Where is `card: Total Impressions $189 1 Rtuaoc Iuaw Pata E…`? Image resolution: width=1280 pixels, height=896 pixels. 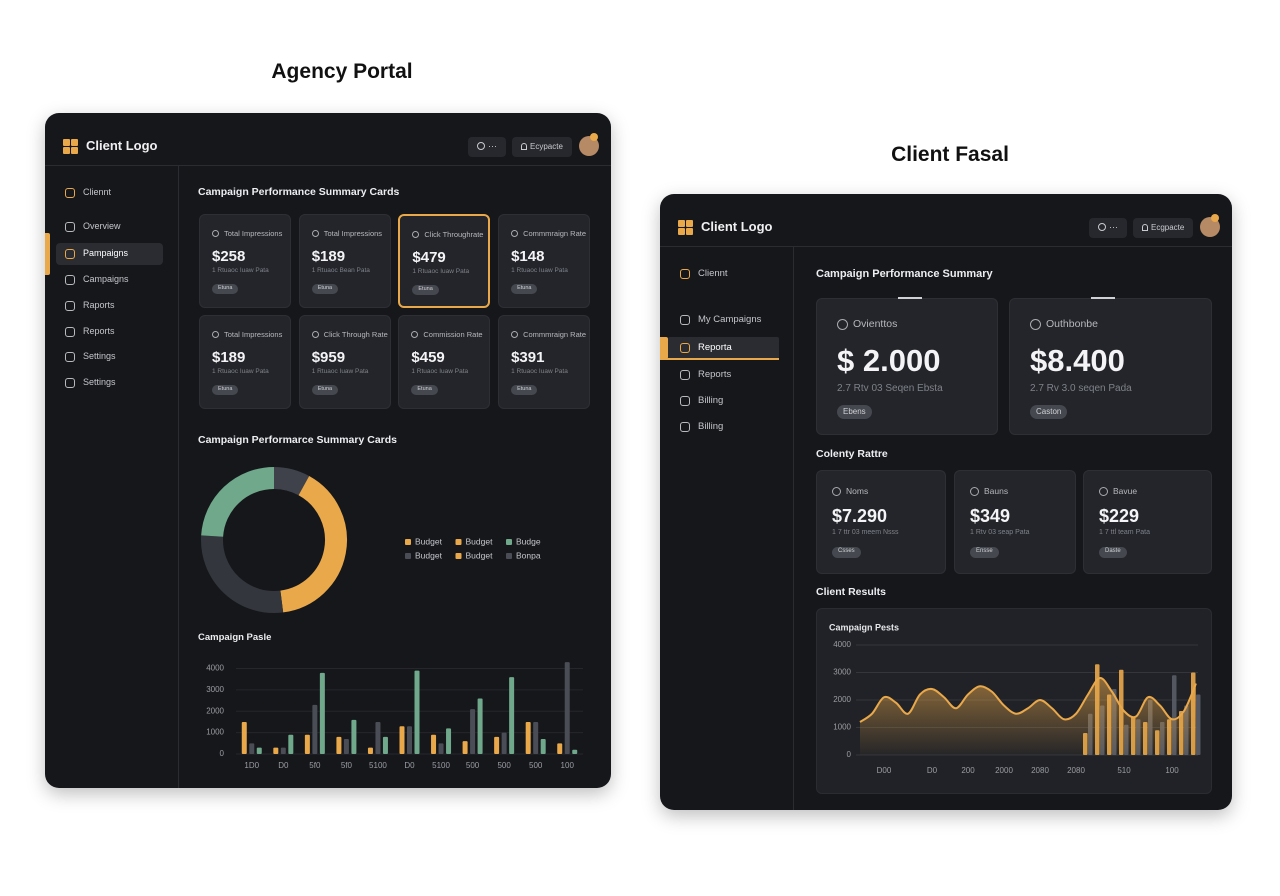
card: Total Impressions $189 1 Rtuaoc Iuaw Pata E… is located at coordinates (245, 362).